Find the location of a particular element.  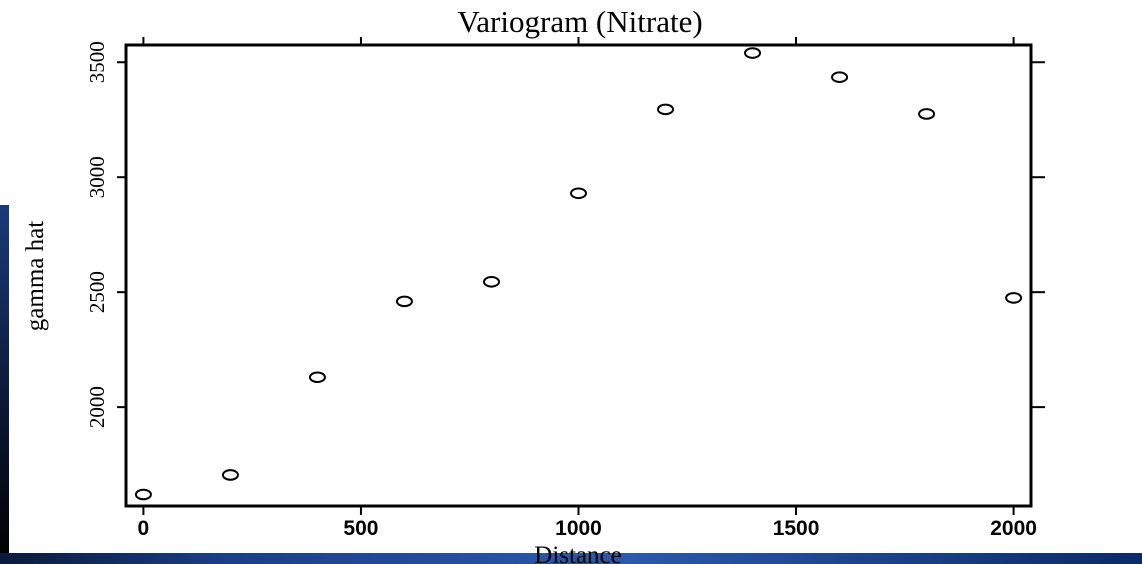

x-axis-label: Distance is located at coordinates (577, 553).